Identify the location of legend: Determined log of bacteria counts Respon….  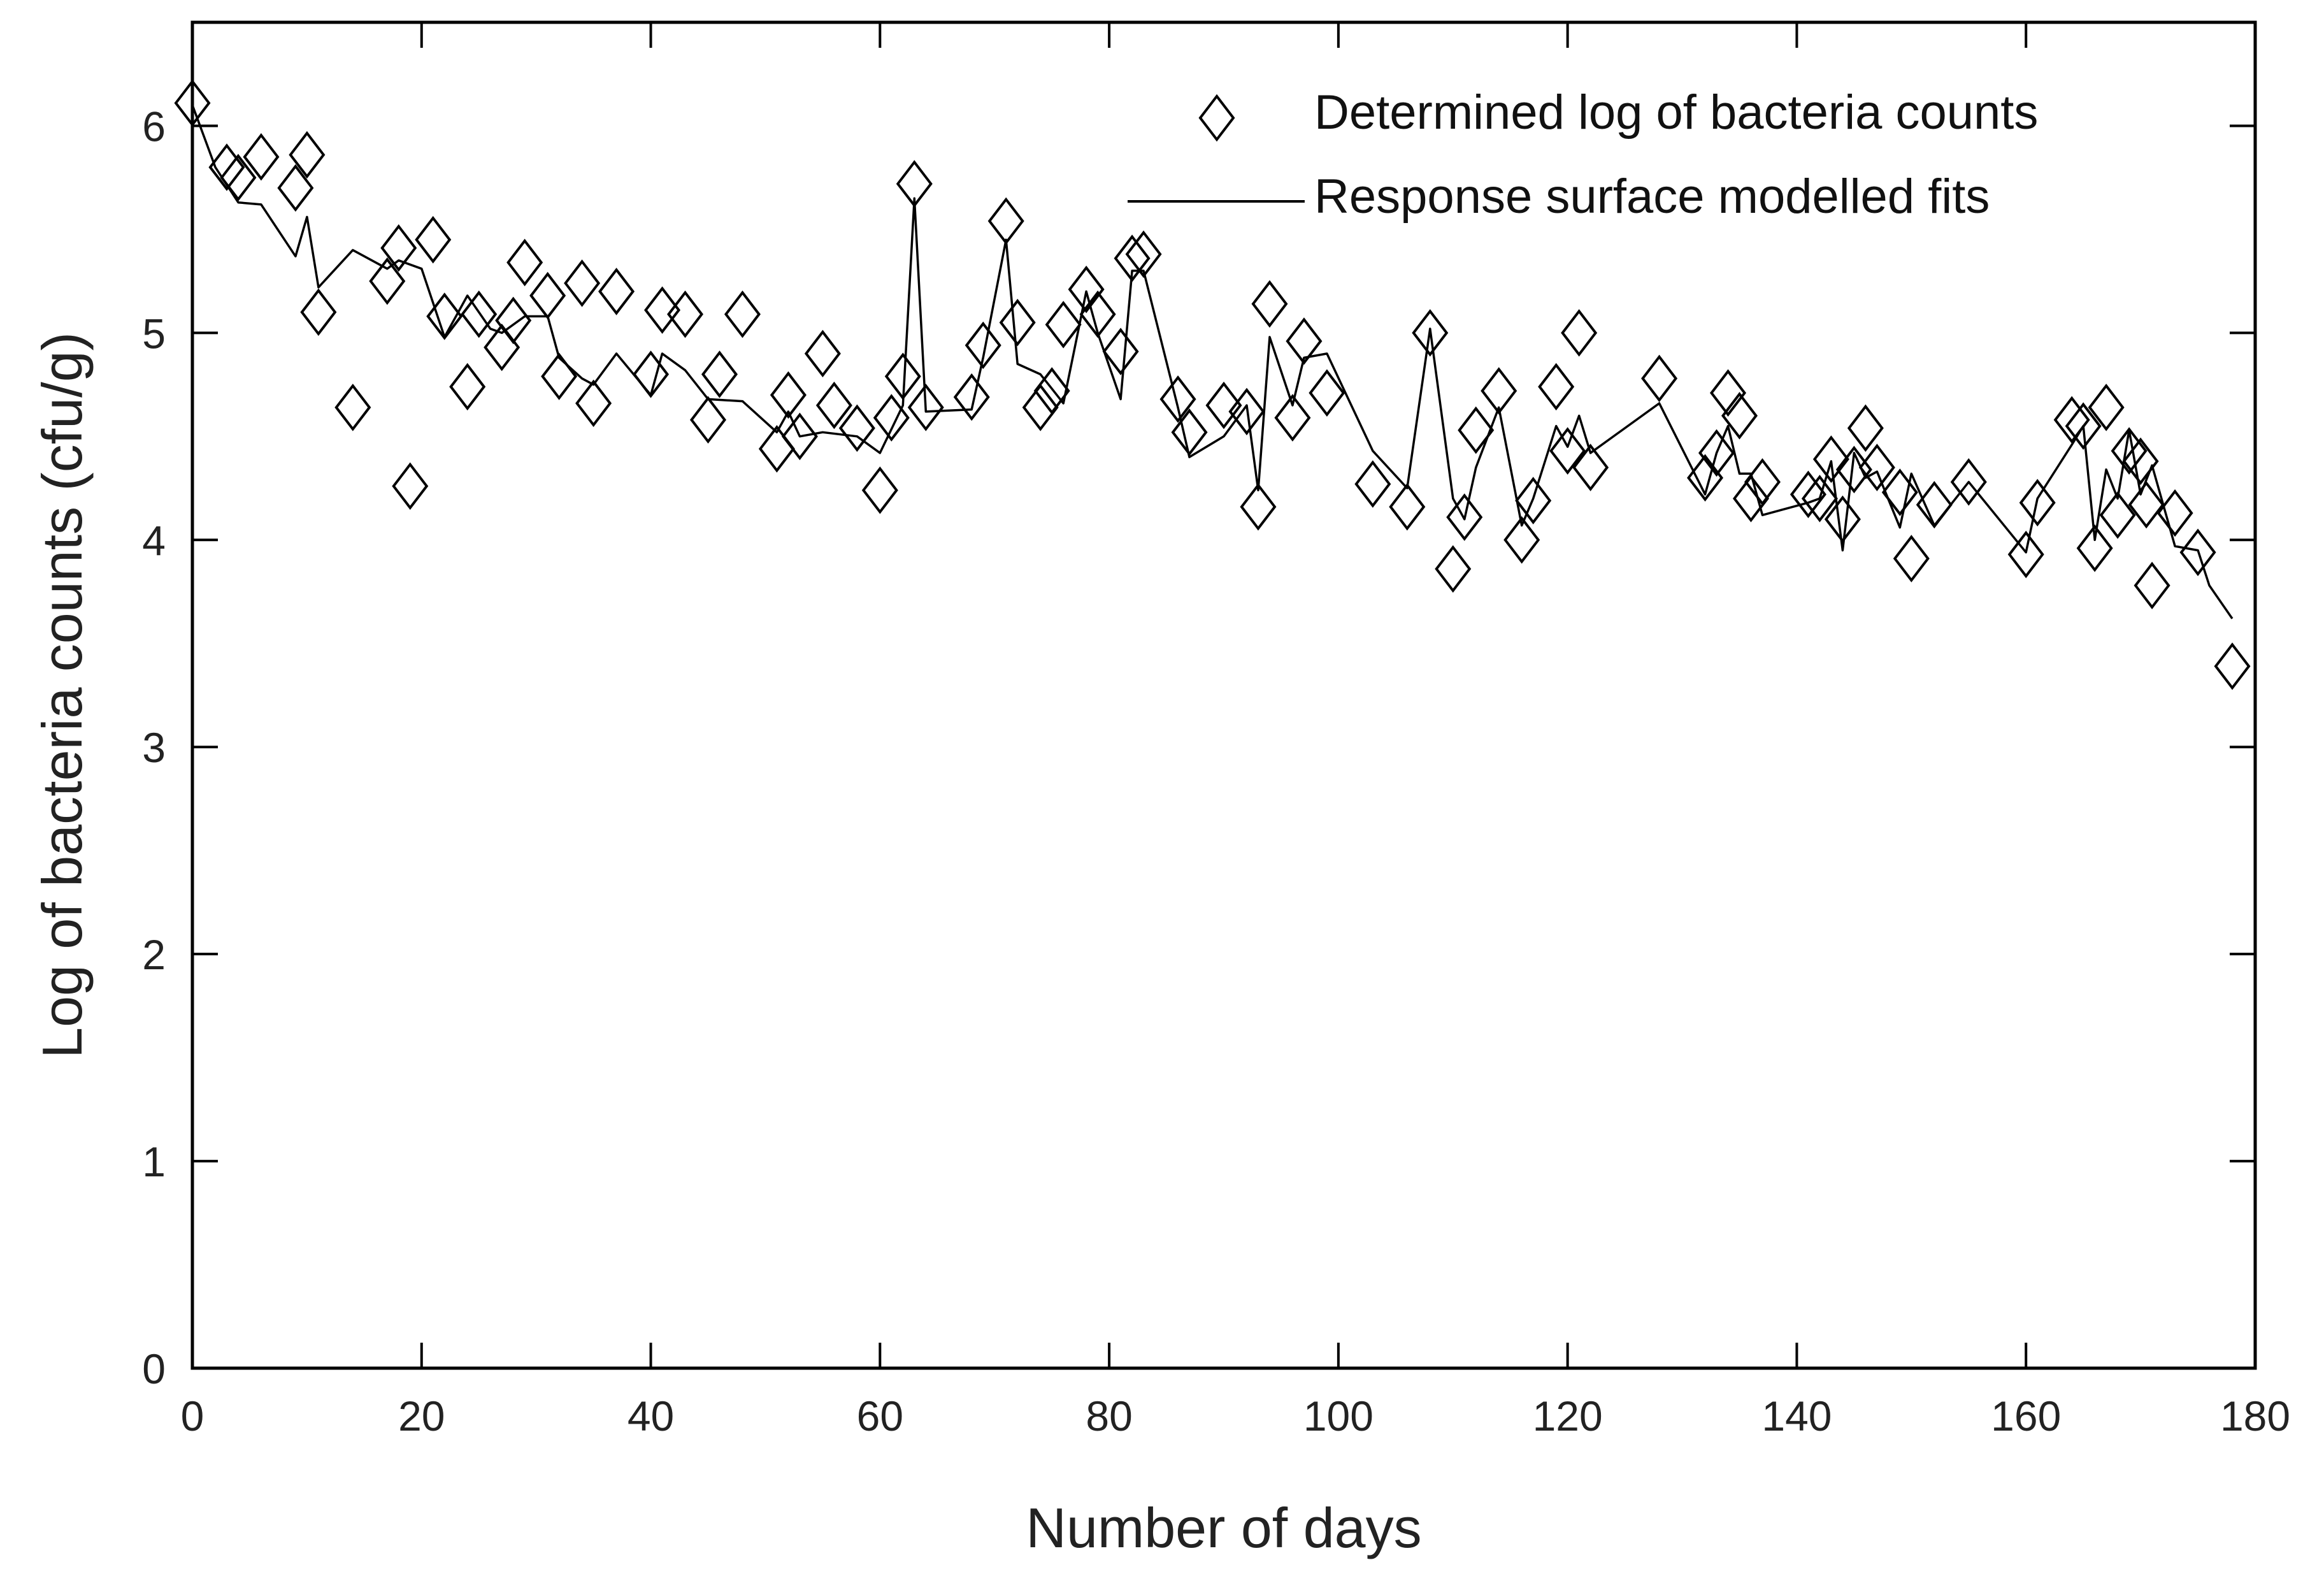
(1583, 154).